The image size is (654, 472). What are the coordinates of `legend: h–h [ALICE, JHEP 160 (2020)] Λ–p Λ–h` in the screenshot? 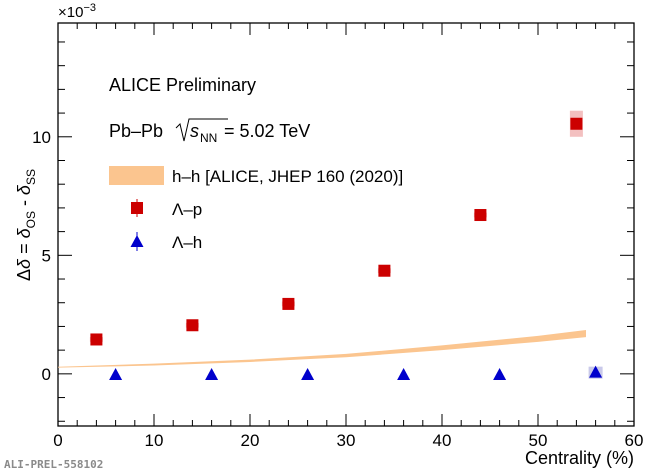 It's located at (256, 209).